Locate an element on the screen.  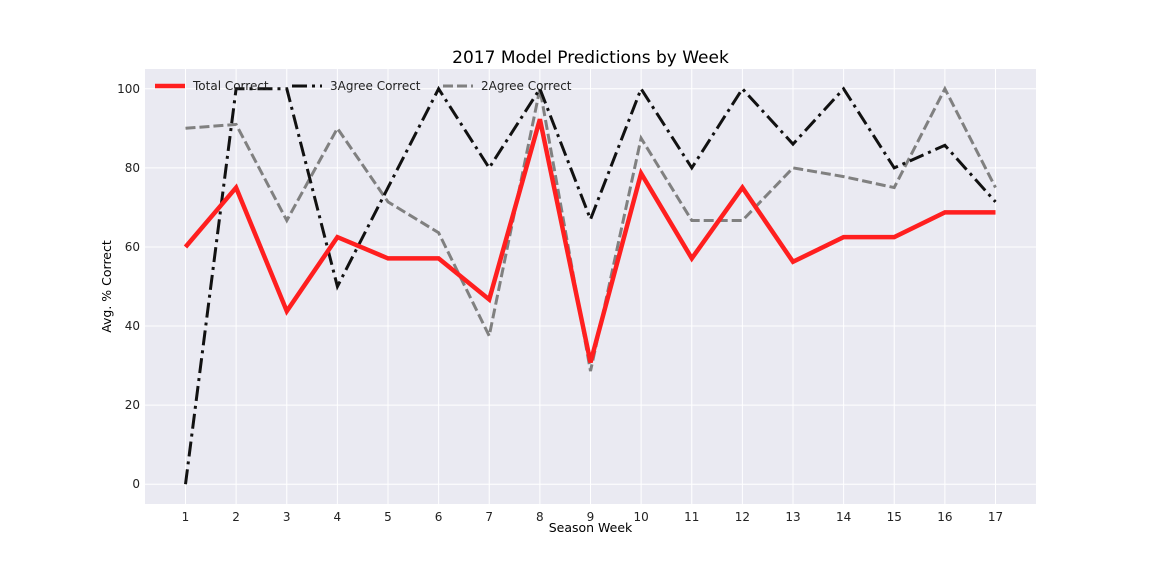
x-tick-label: 10 is located at coordinates (640, 517).